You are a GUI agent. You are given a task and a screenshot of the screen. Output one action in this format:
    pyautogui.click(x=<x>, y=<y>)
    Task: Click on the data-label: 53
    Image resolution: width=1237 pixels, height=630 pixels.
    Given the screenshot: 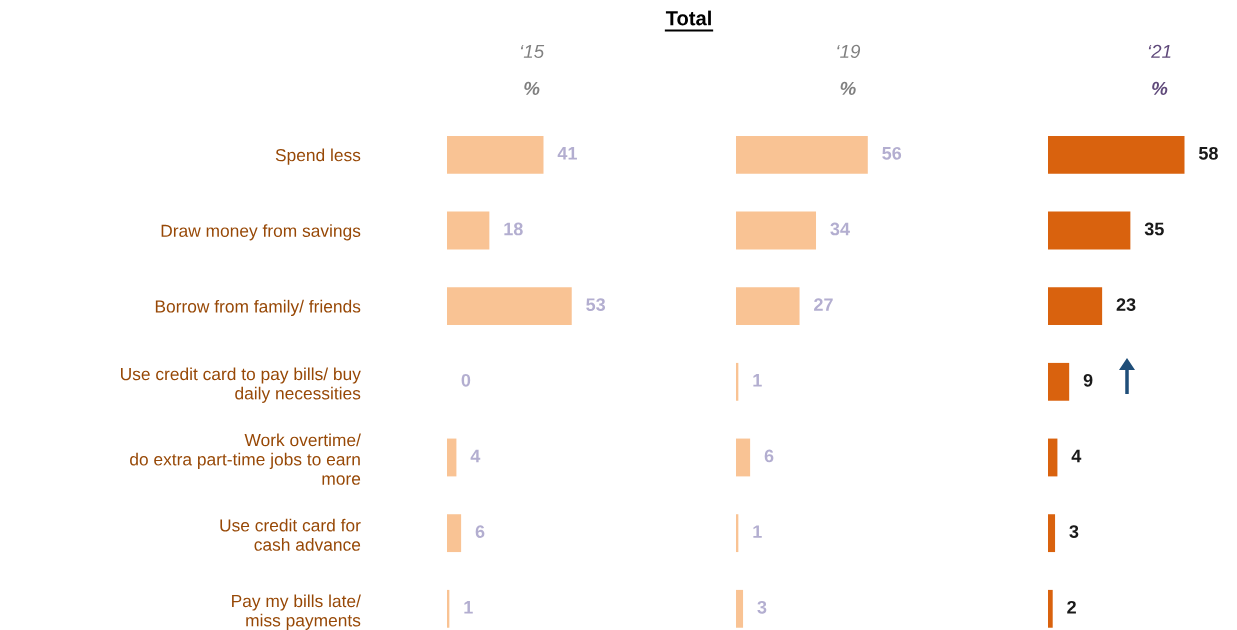 What is the action you would take?
    pyautogui.click(x=596, y=305)
    